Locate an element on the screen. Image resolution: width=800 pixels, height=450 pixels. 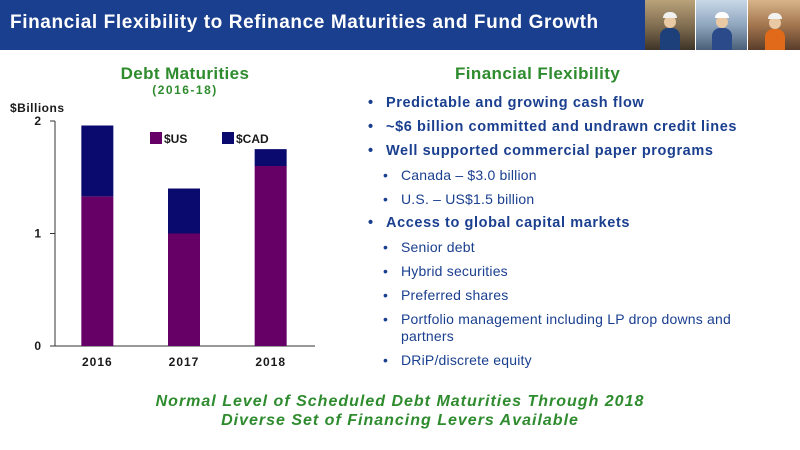
bullet-item: Access to global capital markets is located at coordinates (578, 223).